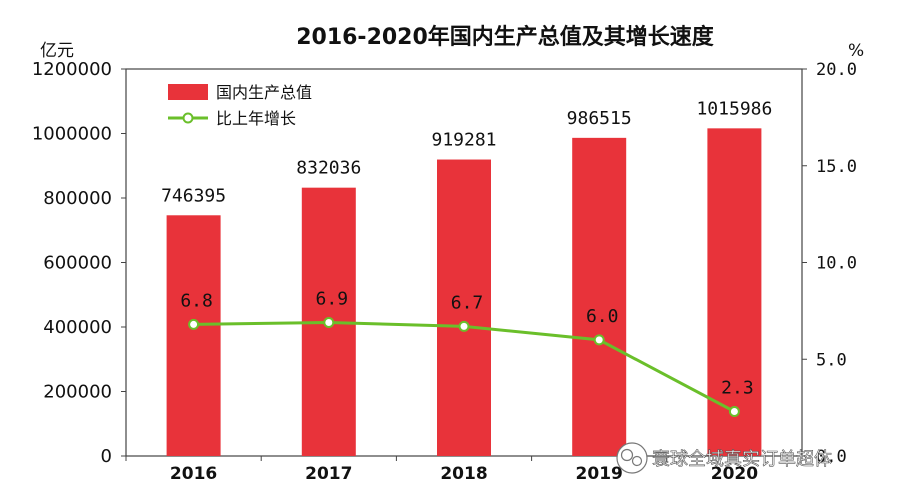  What do you see at coordinates (599, 474) in the screenshot?
I see `x-tick-label: 2019` at bounding box center [599, 474].